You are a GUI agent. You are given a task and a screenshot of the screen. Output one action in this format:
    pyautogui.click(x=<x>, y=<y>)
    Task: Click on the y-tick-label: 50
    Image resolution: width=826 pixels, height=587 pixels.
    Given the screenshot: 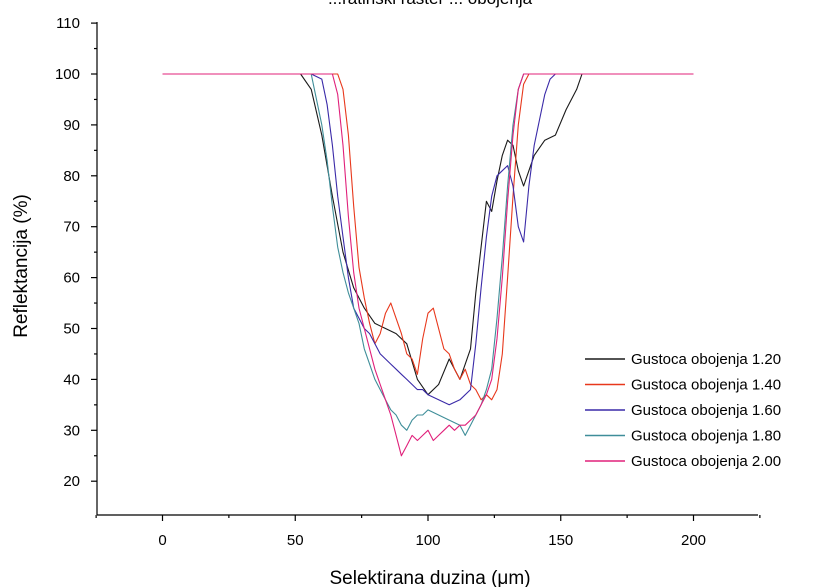 What is the action you would take?
    pyautogui.click(x=71, y=329)
    